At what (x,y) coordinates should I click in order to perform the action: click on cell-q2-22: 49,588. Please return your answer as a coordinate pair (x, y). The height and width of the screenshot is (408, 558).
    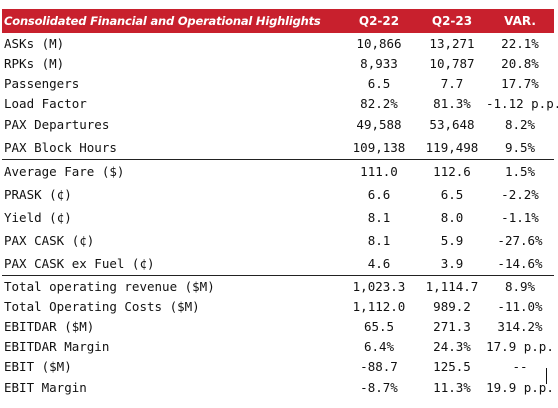
    Looking at the image, I should click on (379, 124).